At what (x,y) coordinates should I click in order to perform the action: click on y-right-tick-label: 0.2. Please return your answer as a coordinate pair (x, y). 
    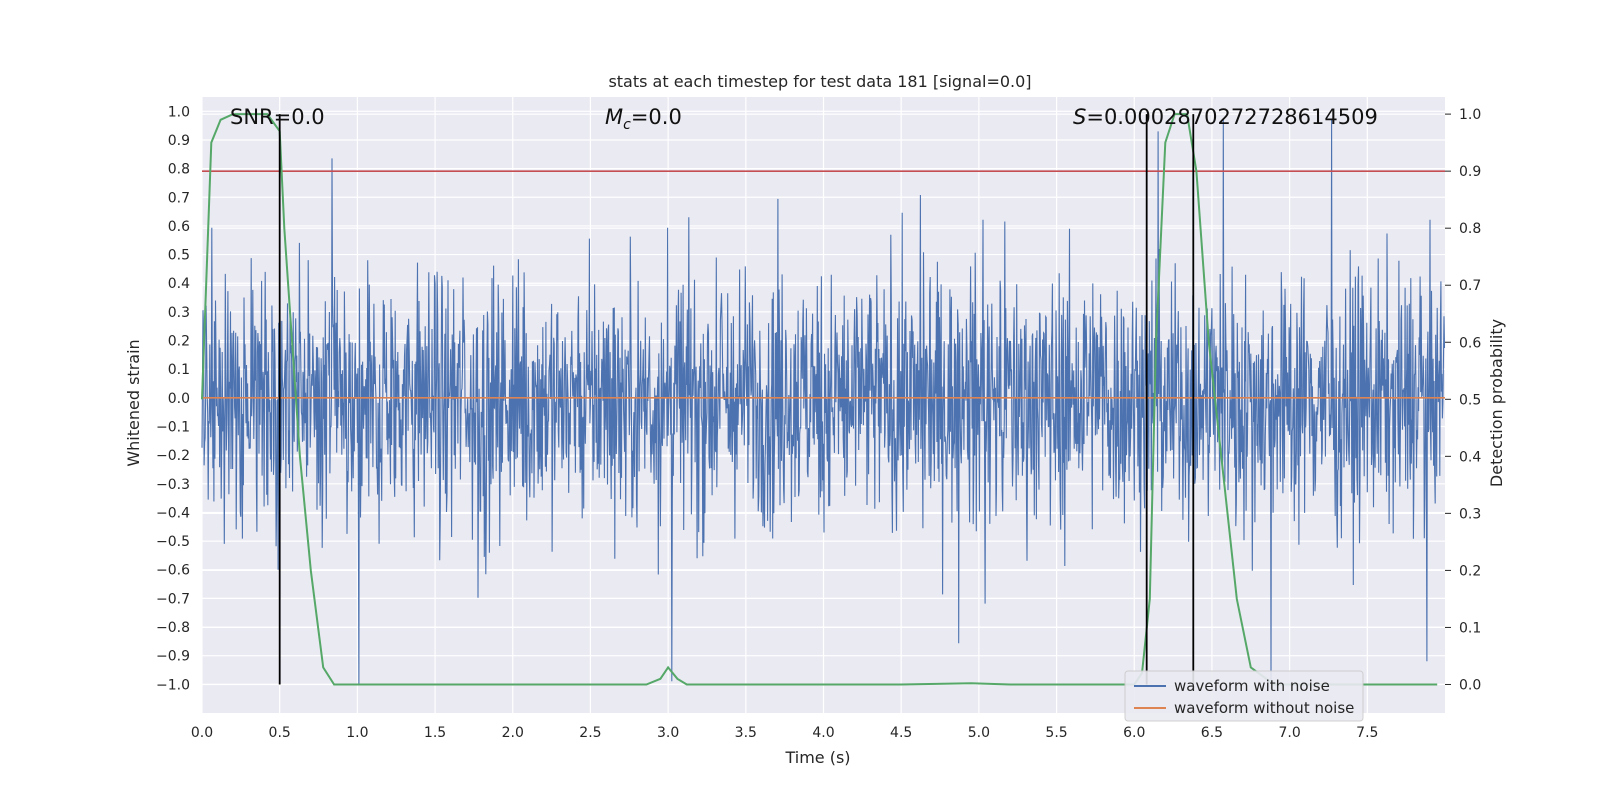
    Looking at the image, I should click on (1470, 571).